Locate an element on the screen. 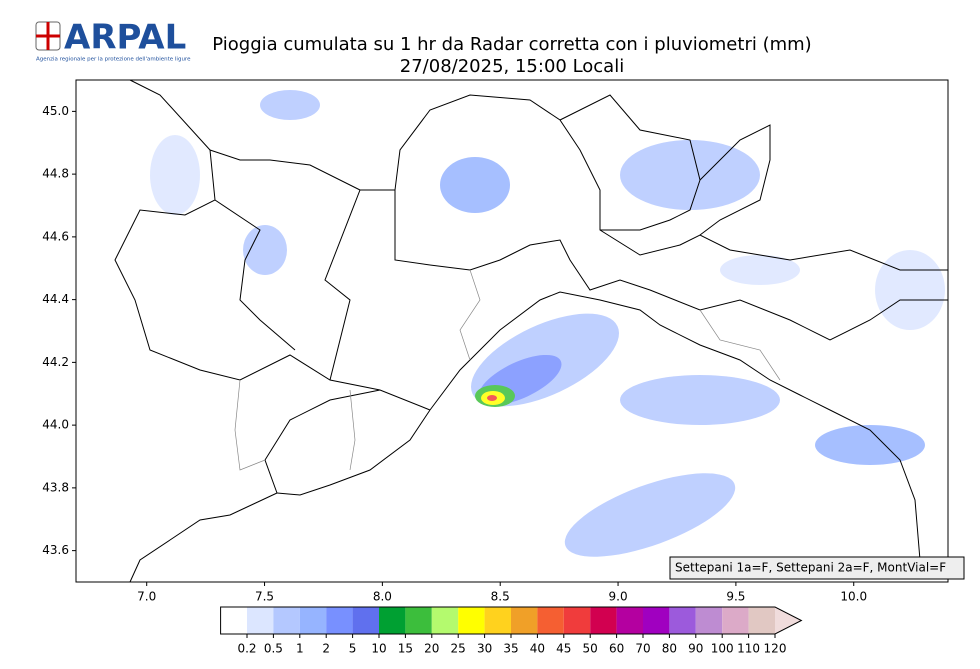  colorbar-frame is located at coordinates (511, 620).